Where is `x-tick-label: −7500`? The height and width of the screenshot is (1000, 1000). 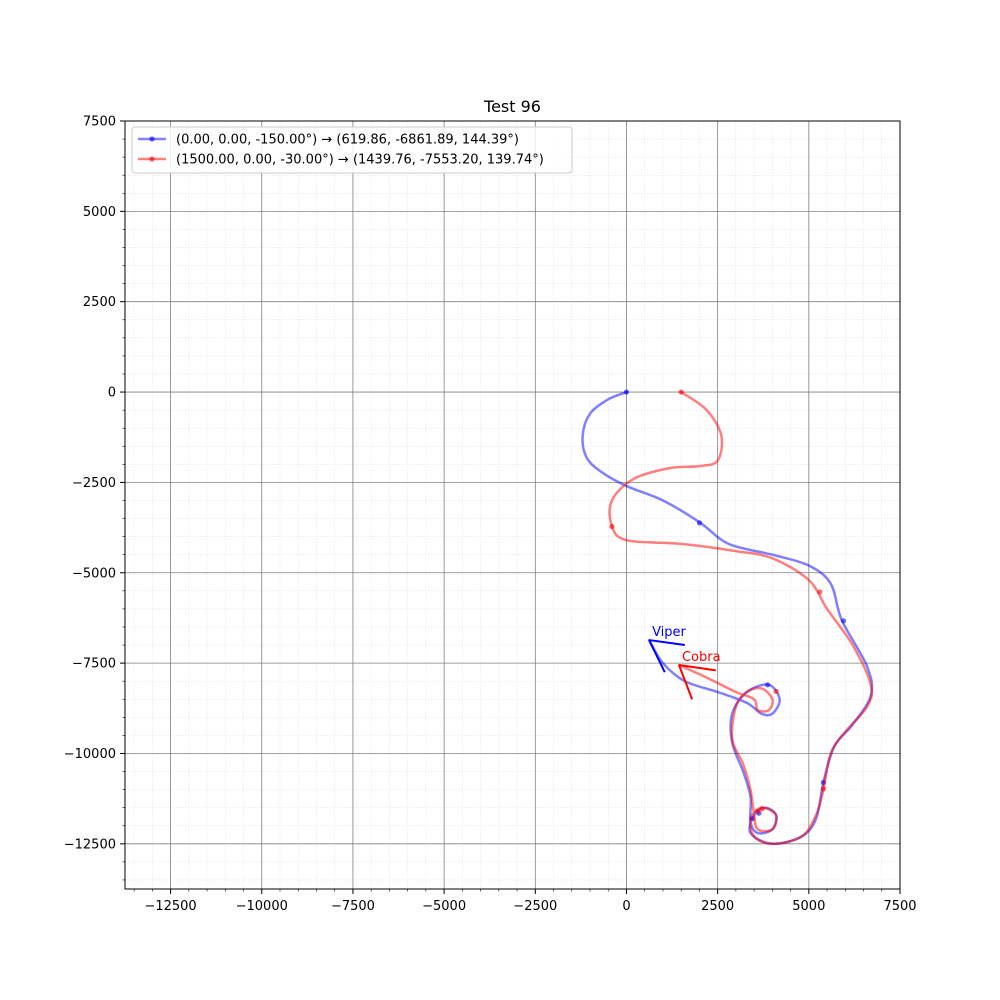 x-tick-label: −7500 is located at coordinates (353, 906).